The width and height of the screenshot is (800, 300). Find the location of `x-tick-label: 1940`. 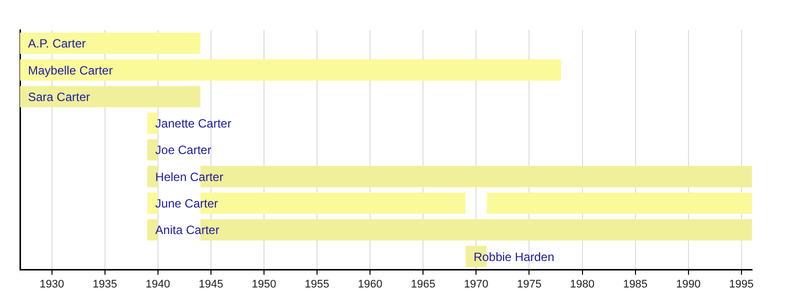

x-tick-label: 1940 is located at coordinates (158, 284).